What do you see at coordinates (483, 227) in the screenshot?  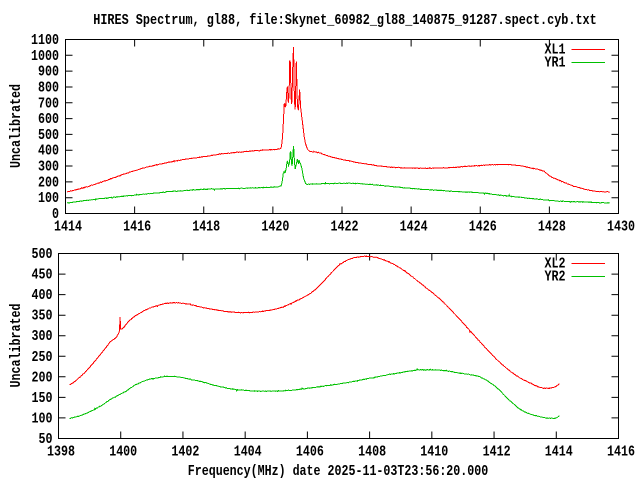 I see `svg-text: 1426` at bounding box center [483, 227].